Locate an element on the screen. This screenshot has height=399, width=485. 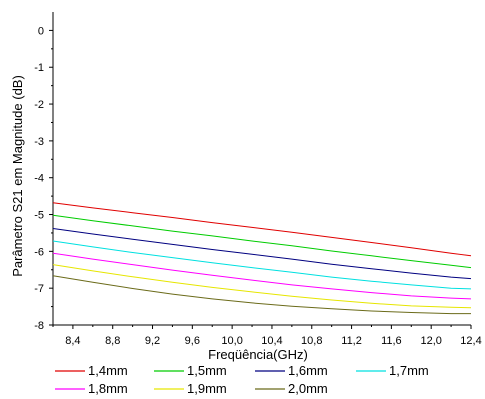
y-tick-label: -6 is located at coordinates (39, 252).